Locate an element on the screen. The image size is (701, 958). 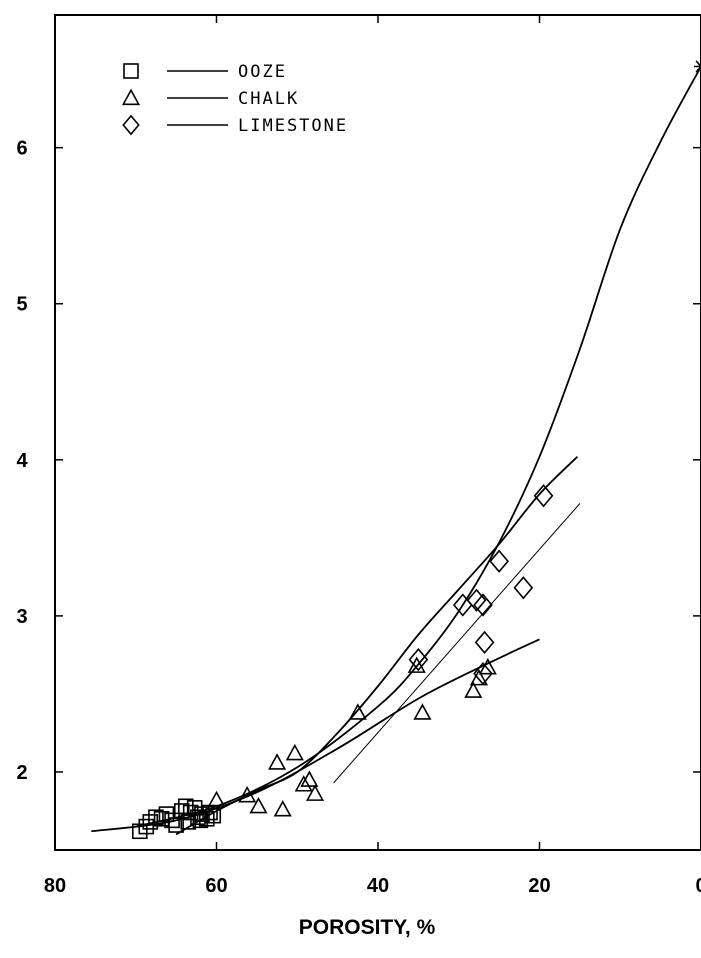
legend-marker-ooze is located at coordinates (131, 71).